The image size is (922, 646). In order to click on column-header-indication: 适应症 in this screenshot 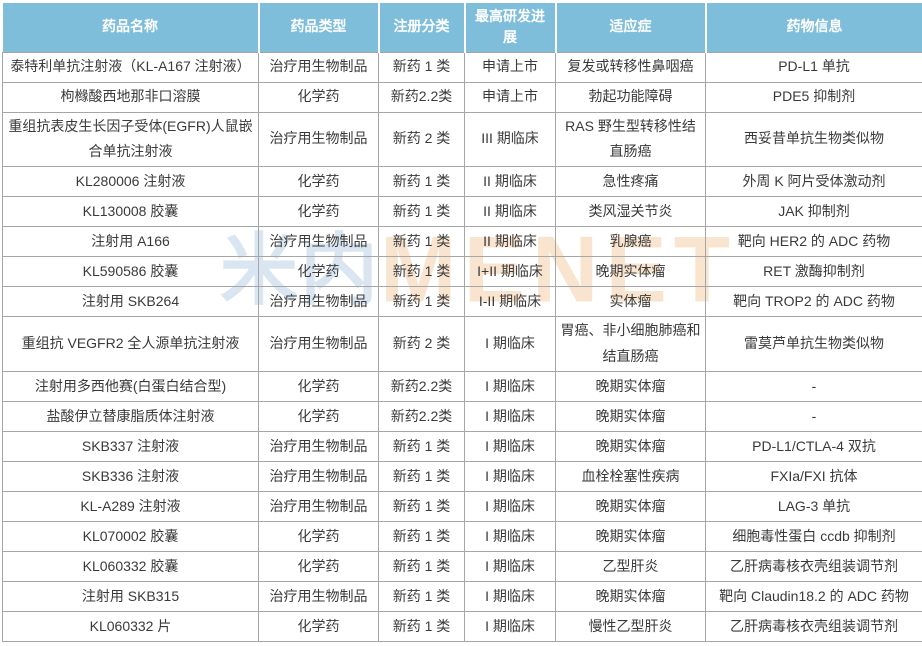, I will do `click(631, 27)`.